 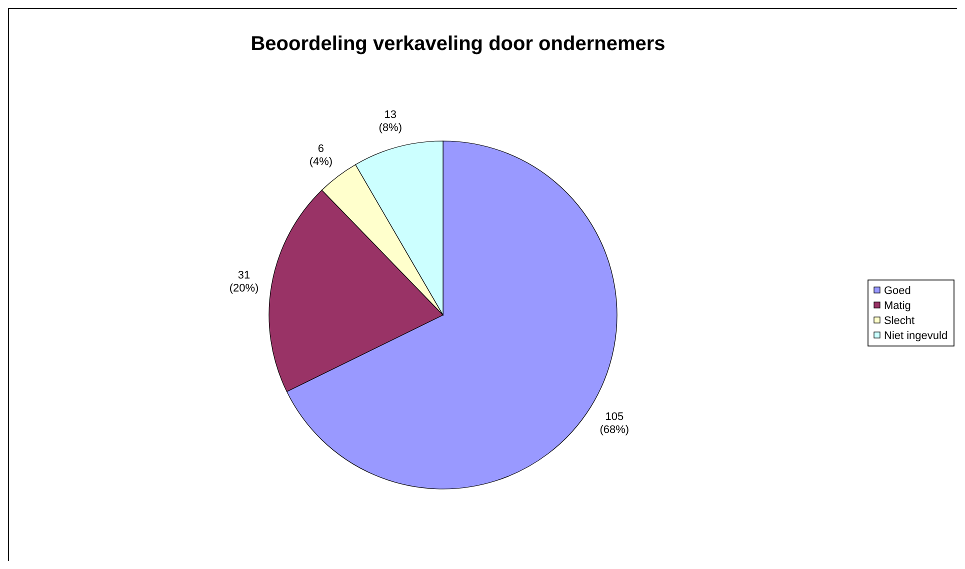 I want to click on legend-label: Slecht, so click(x=899, y=321).